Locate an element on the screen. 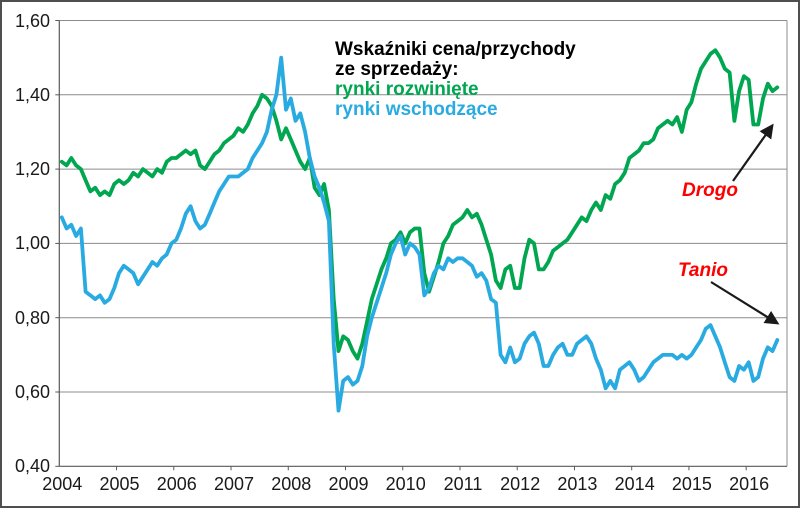  legend-item-developed-markets: rynki rozwinięte is located at coordinates (407, 89).